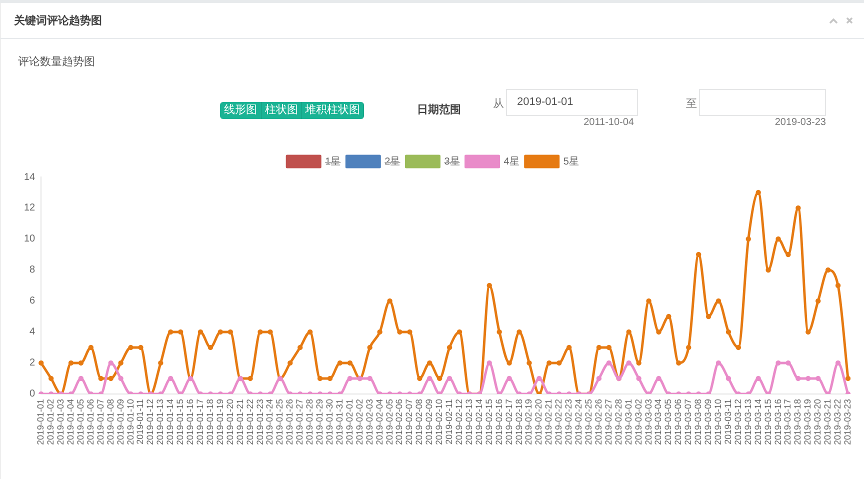 The height and width of the screenshot is (479, 864). Describe the element at coordinates (249, 422) in the screenshot. I see `x-tick-label: 2019-01-22` at that location.